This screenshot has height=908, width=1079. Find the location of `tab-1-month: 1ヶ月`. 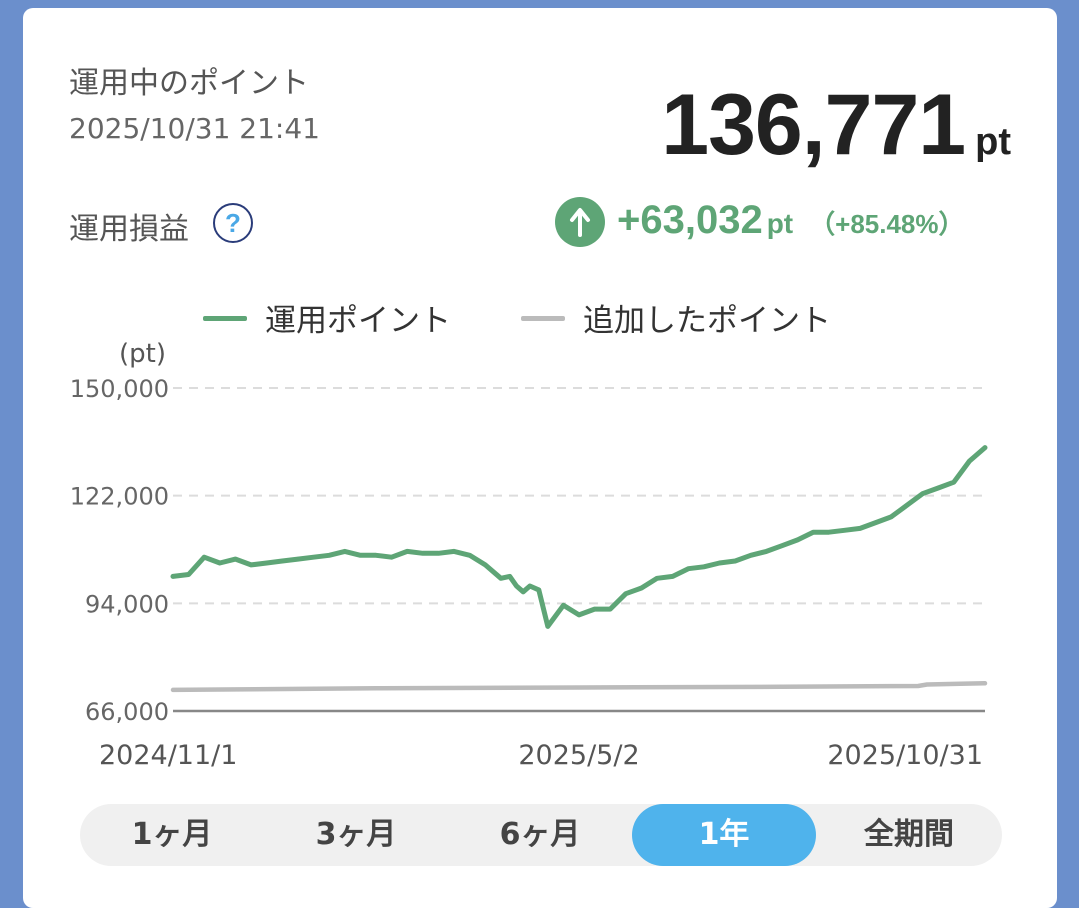

tab-1-month: 1ヶ月 is located at coordinates (172, 834).